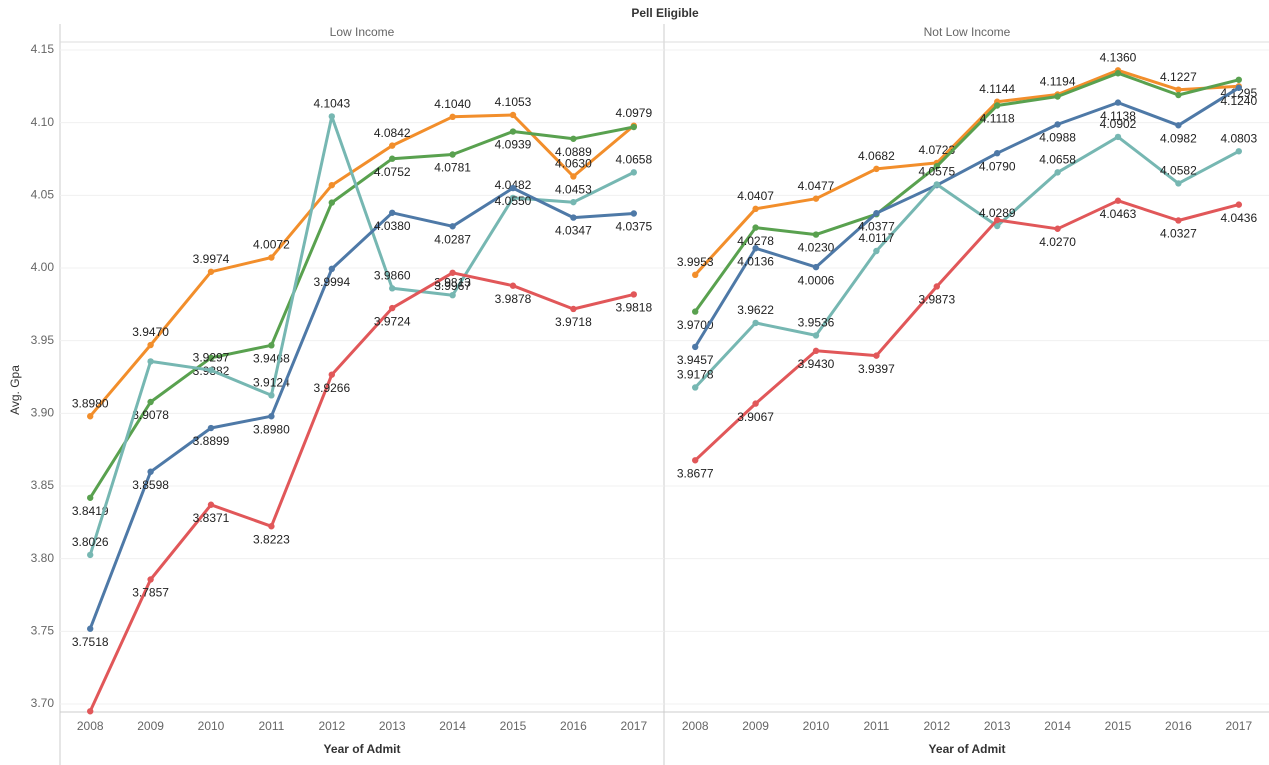  Describe the element at coordinates (755, 261) in the screenshot. I see `data-label: 4.0136` at that location.